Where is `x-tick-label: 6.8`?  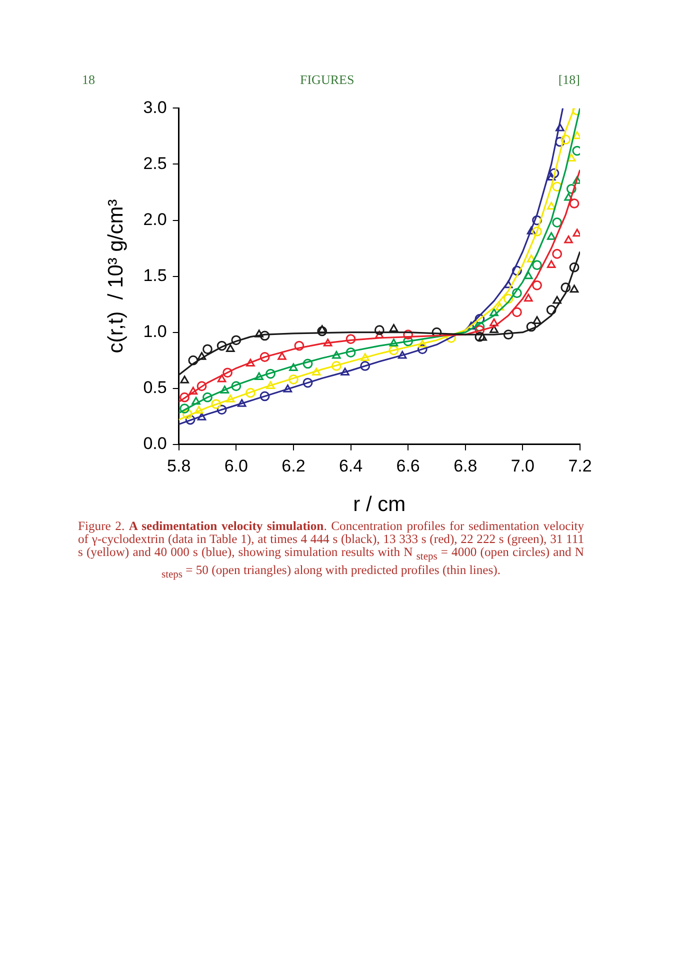
x-tick-label: 6.8 is located at coordinates (466, 466).